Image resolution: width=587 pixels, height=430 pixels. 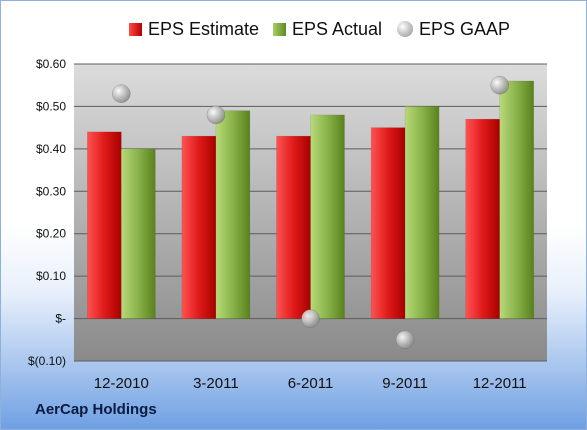 I want to click on legend-item-eps-estimate: EPS Estimate, so click(x=194, y=29).